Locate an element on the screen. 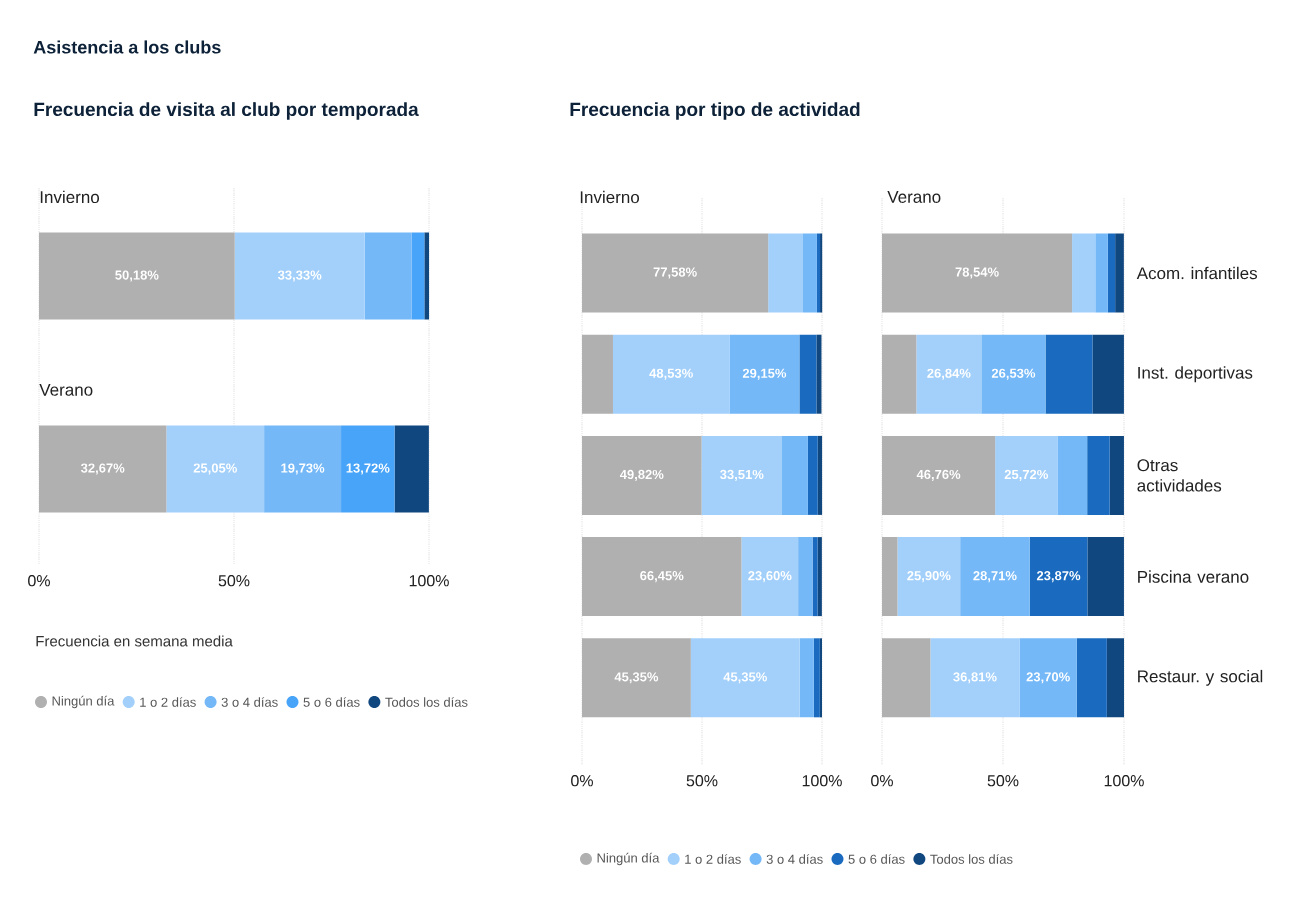 This screenshot has height=897, width=1293. data-label: 46,76% is located at coordinates (938, 475).